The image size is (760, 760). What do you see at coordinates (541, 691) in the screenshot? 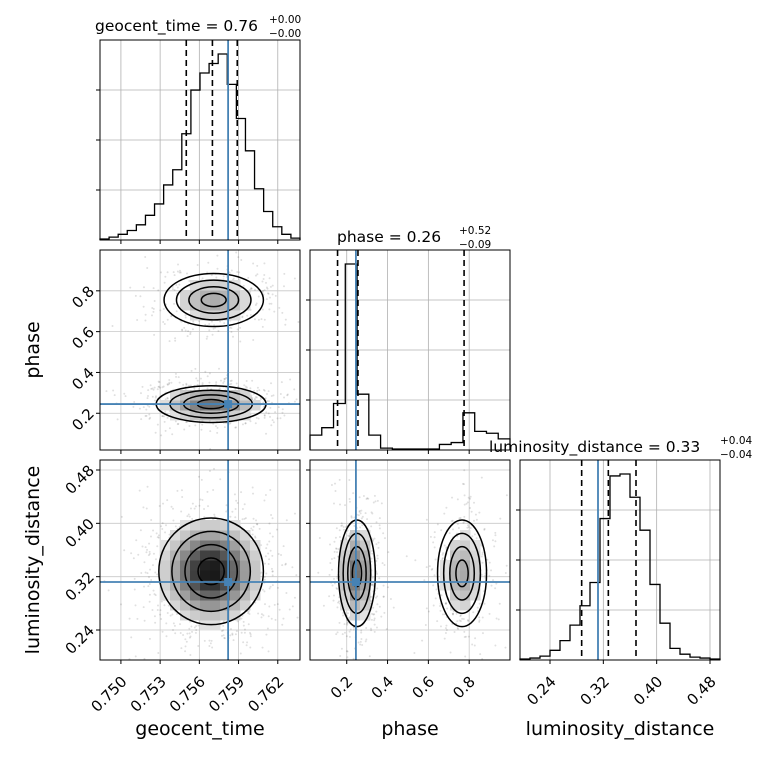
I see `x-tick-label: 0.24` at bounding box center [541, 691].